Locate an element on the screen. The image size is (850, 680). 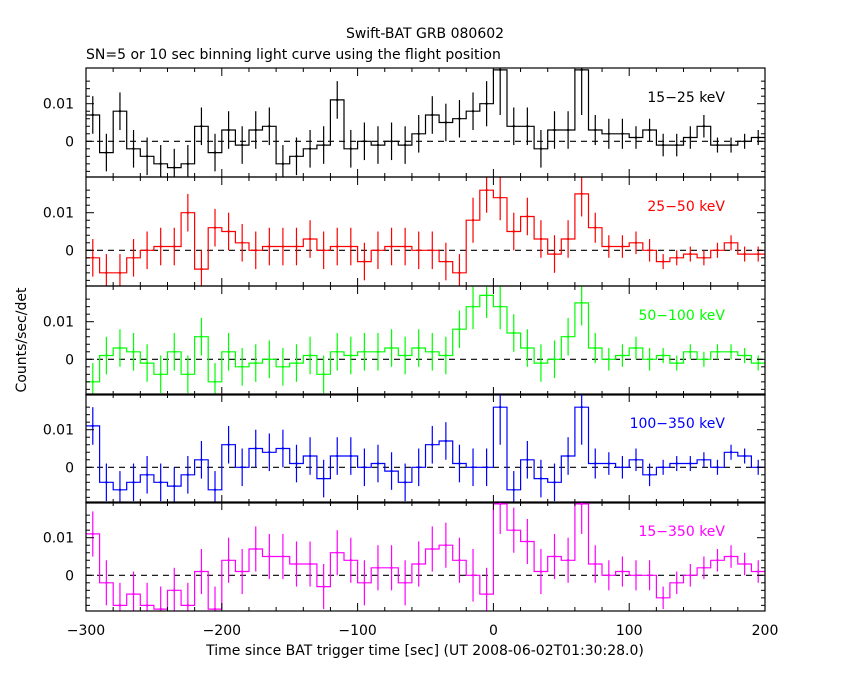
band-label-100-350: 100−350 keV is located at coordinates (678, 424).